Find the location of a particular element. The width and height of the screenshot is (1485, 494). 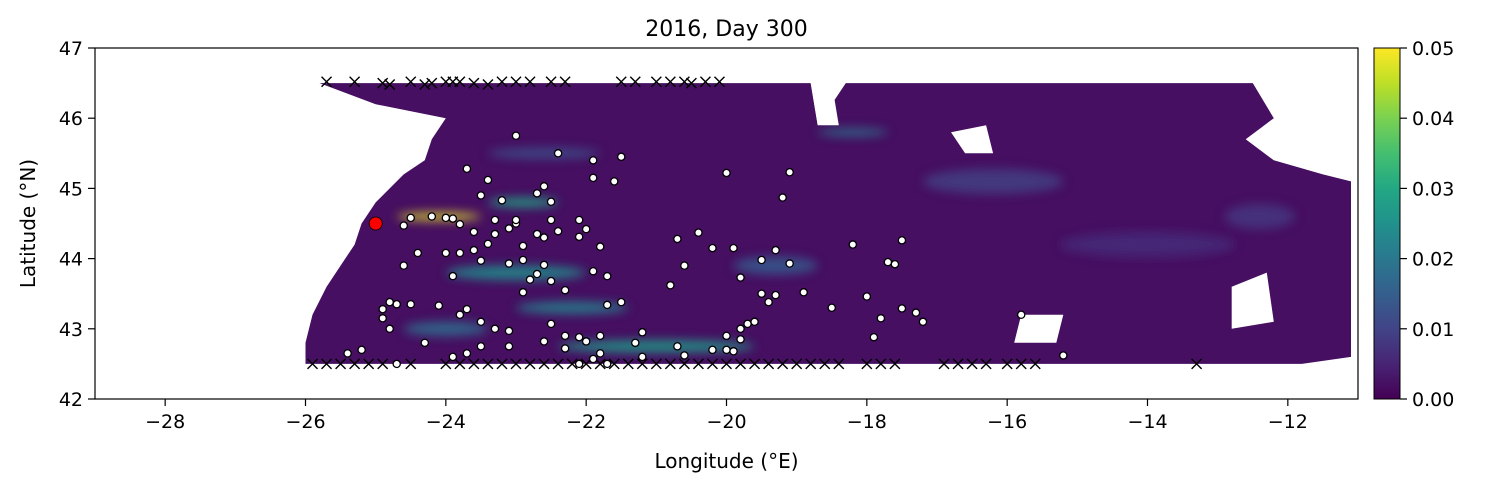

launch-point-marker-group is located at coordinates (375, 223).